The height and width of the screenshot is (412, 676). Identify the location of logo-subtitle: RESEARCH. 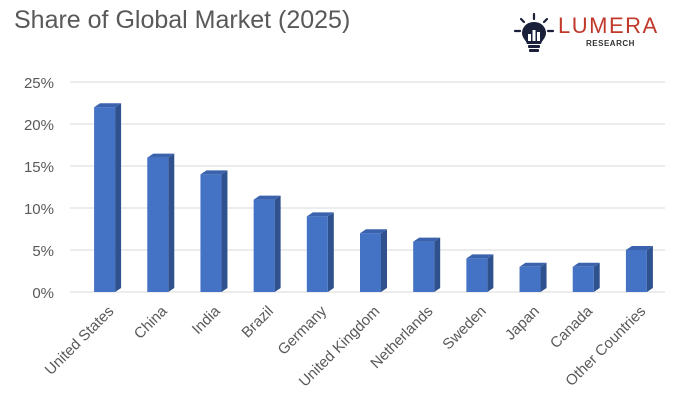
(610, 43).